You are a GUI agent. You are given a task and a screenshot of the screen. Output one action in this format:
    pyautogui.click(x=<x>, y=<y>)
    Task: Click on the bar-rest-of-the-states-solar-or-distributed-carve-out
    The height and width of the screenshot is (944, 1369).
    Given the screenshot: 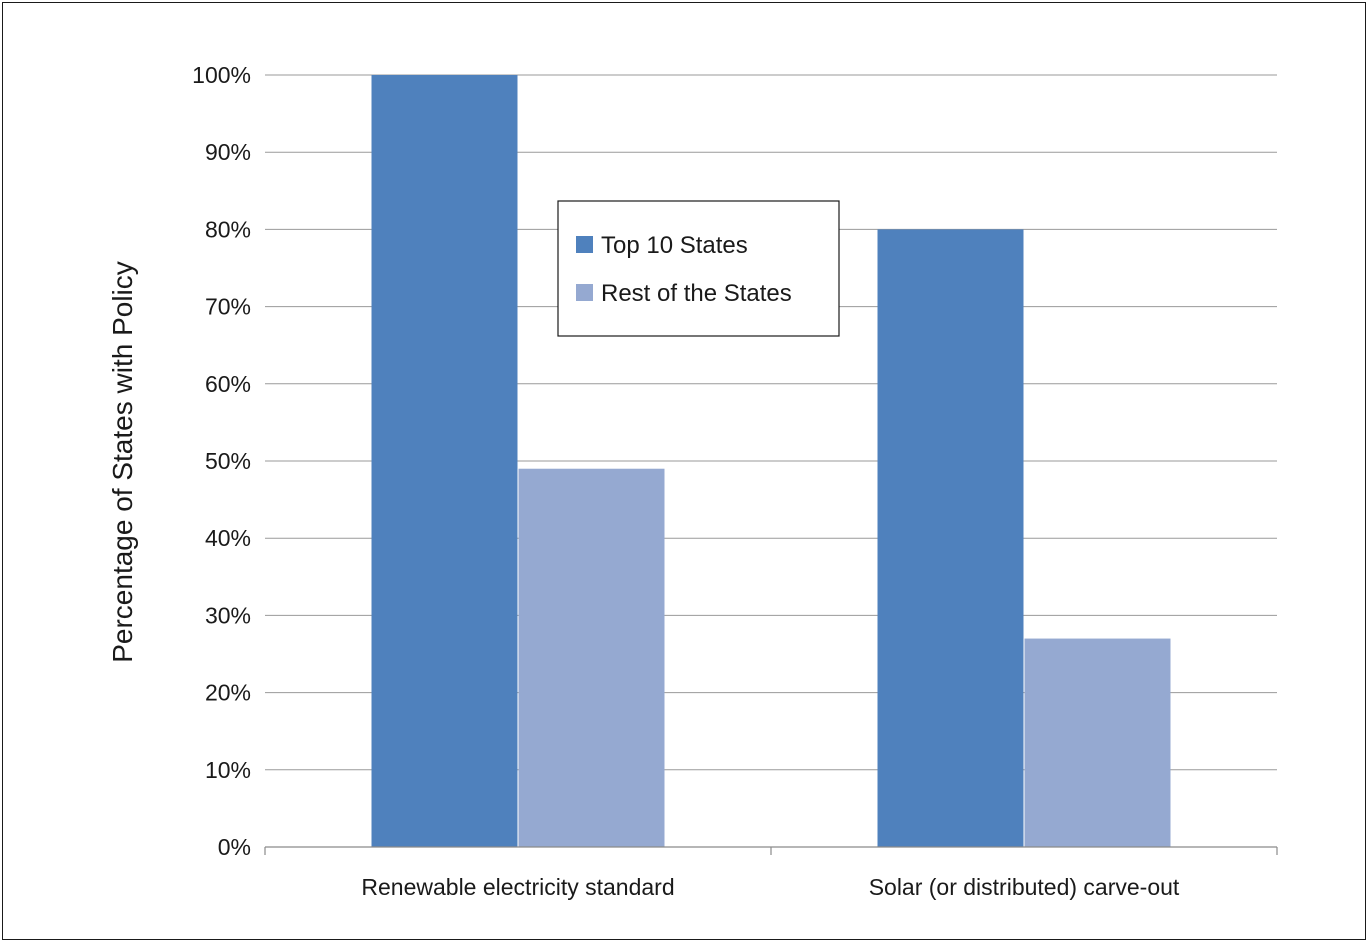 What is the action you would take?
    pyautogui.click(x=1097, y=742)
    